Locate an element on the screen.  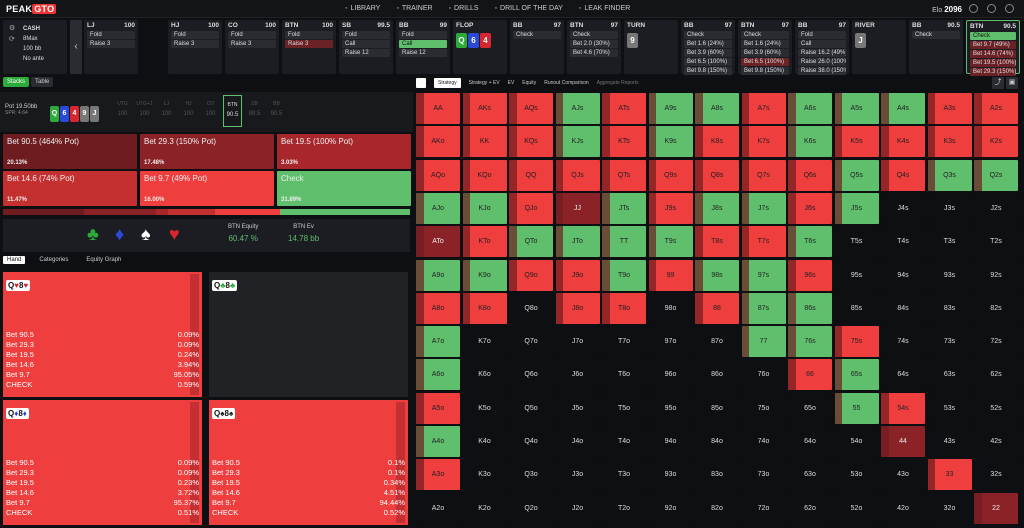
range-cell-JTo: JTo is located at coordinates (577, 242).